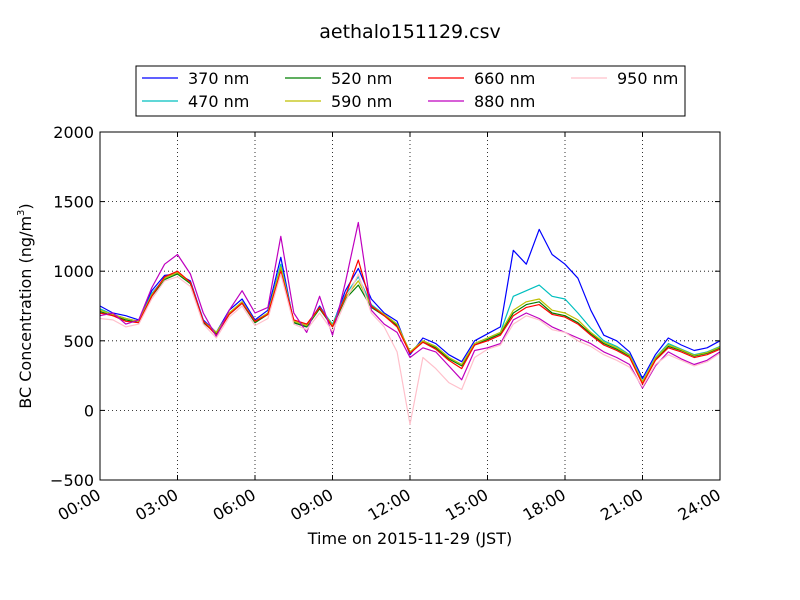  Describe the element at coordinates (78, 341) in the screenshot. I see `y-tick-label: 500` at that location.